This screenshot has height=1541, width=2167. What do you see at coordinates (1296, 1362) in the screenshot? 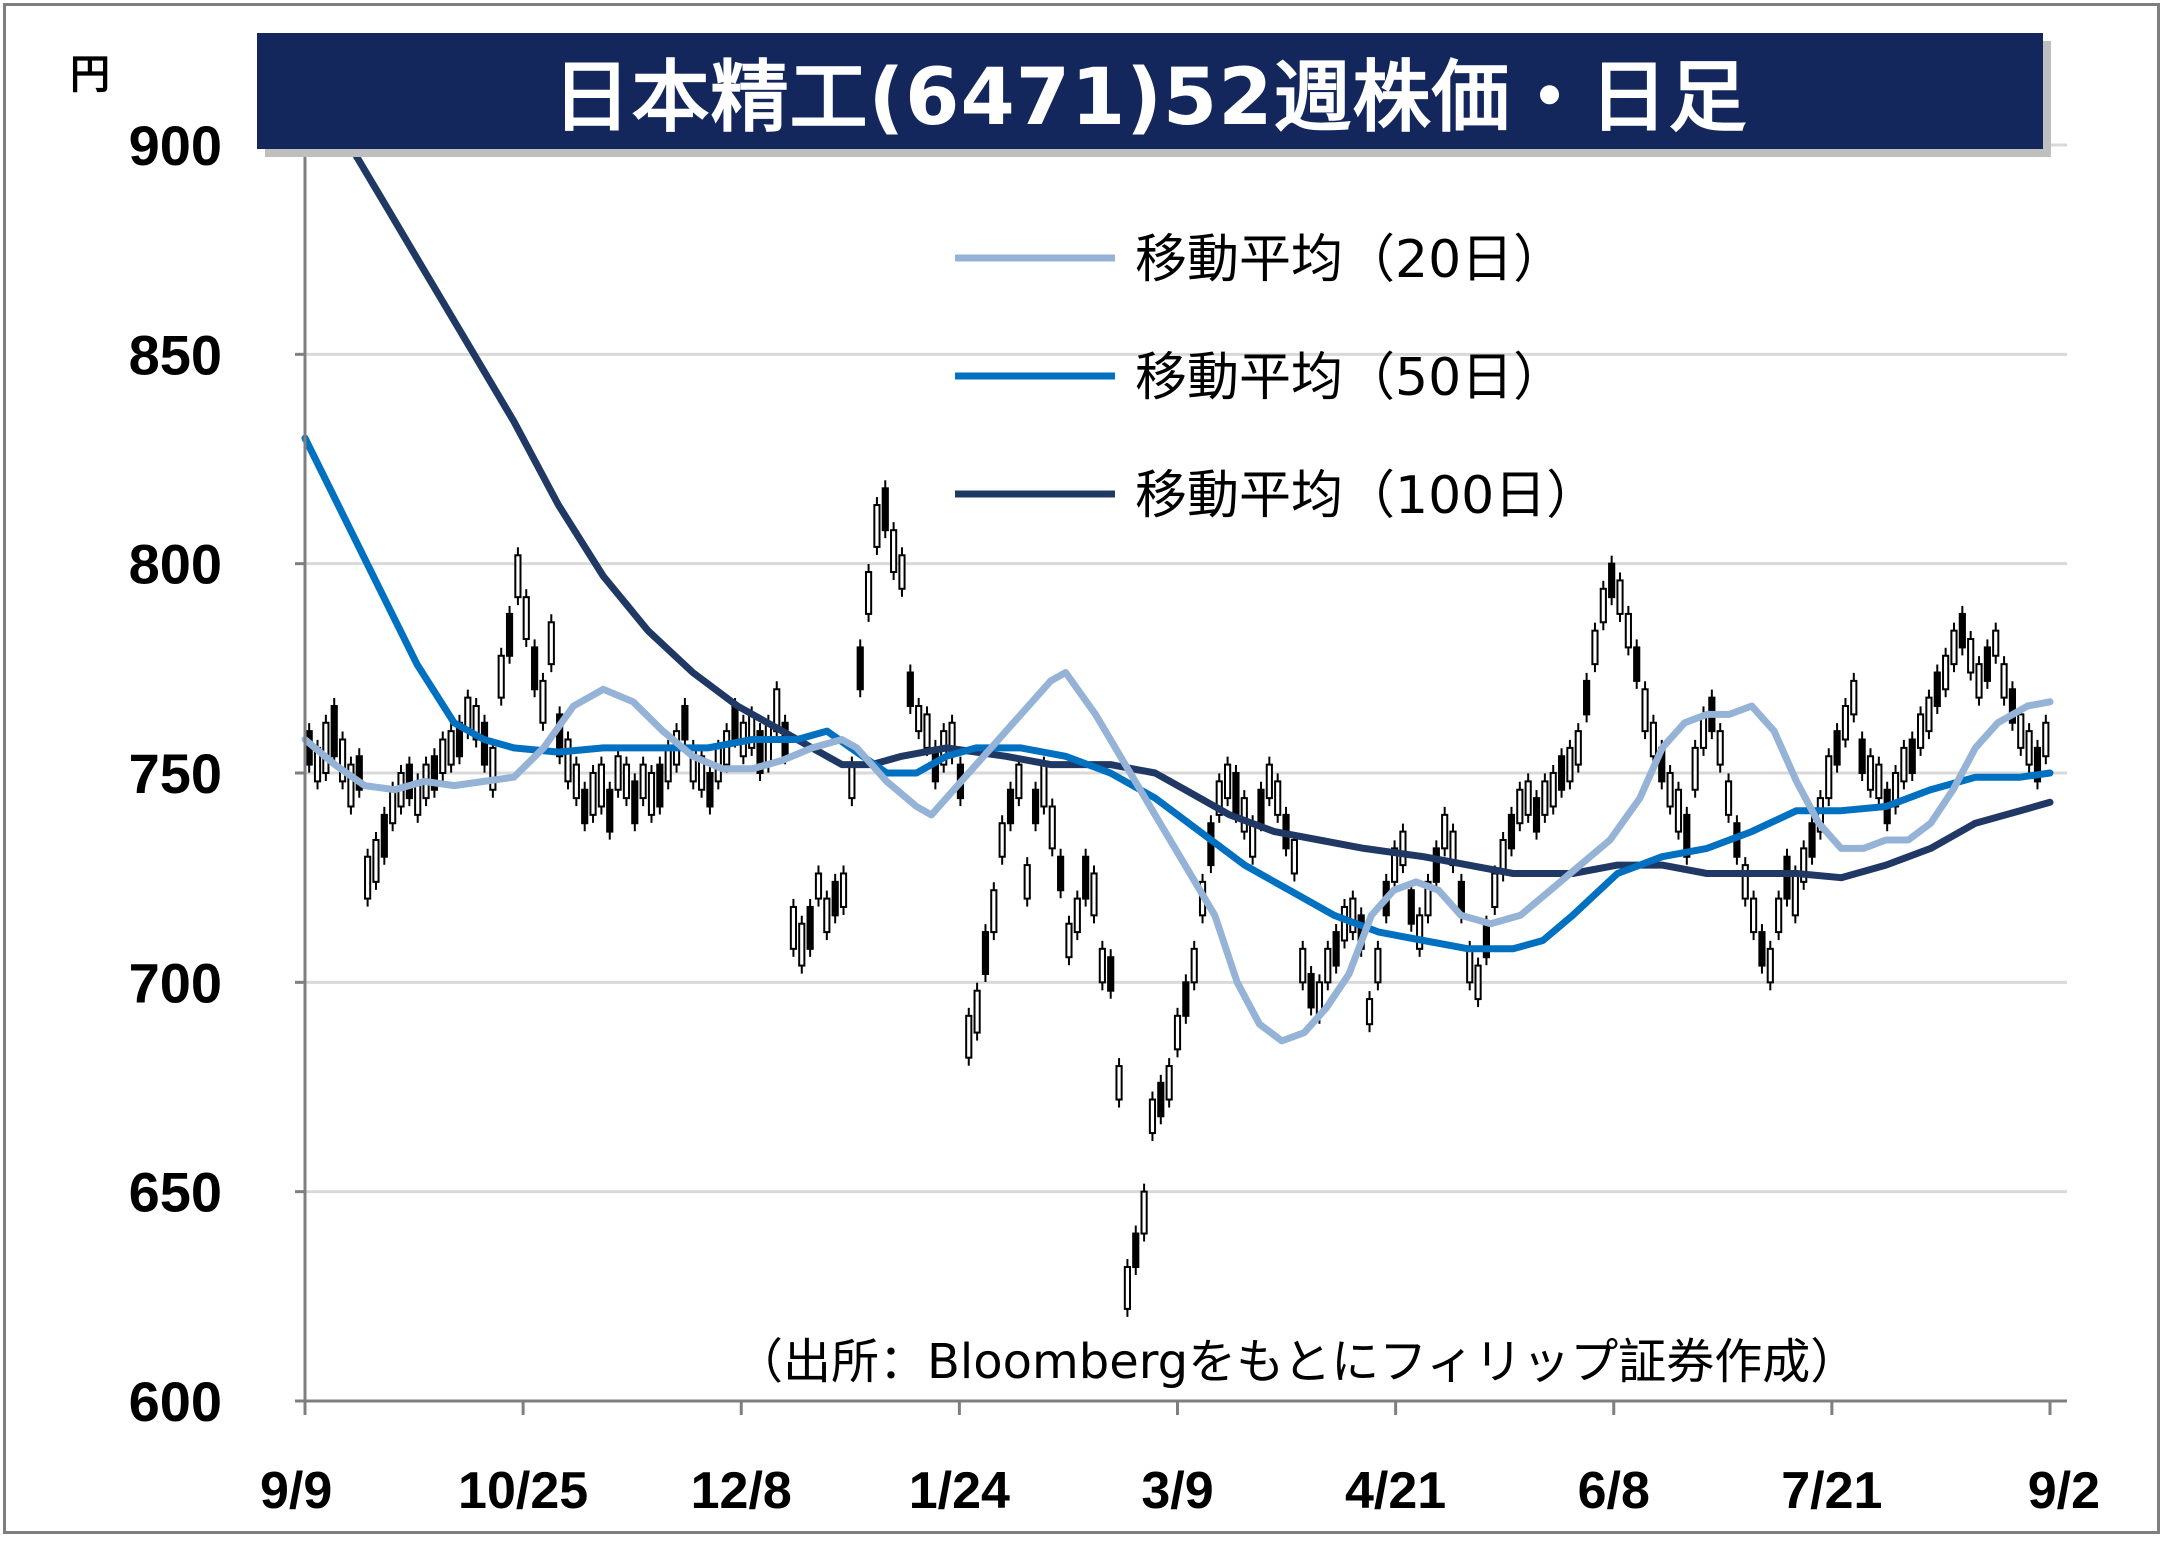
I see `source-note: （出所：Bloombergをもとにフィリップ証券作成）` at bounding box center [1296, 1362].